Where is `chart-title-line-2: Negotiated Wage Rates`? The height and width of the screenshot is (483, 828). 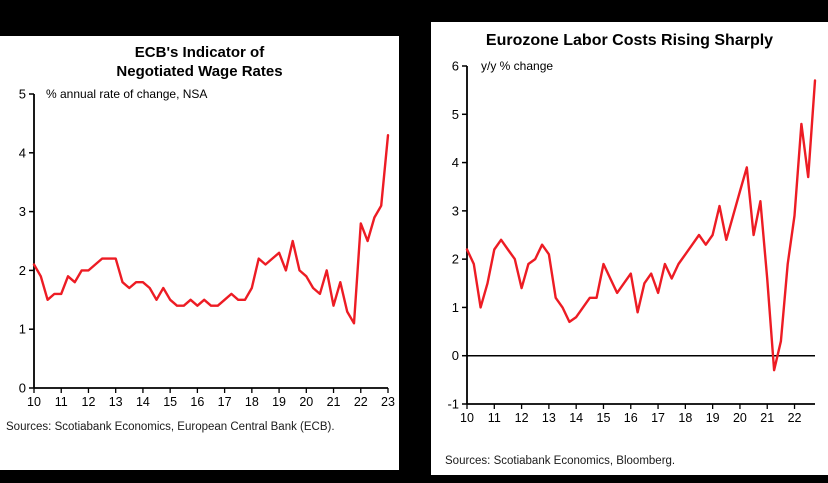 chart-title-line-2: Negotiated Wage Rates is located at coordinates (199, 71).